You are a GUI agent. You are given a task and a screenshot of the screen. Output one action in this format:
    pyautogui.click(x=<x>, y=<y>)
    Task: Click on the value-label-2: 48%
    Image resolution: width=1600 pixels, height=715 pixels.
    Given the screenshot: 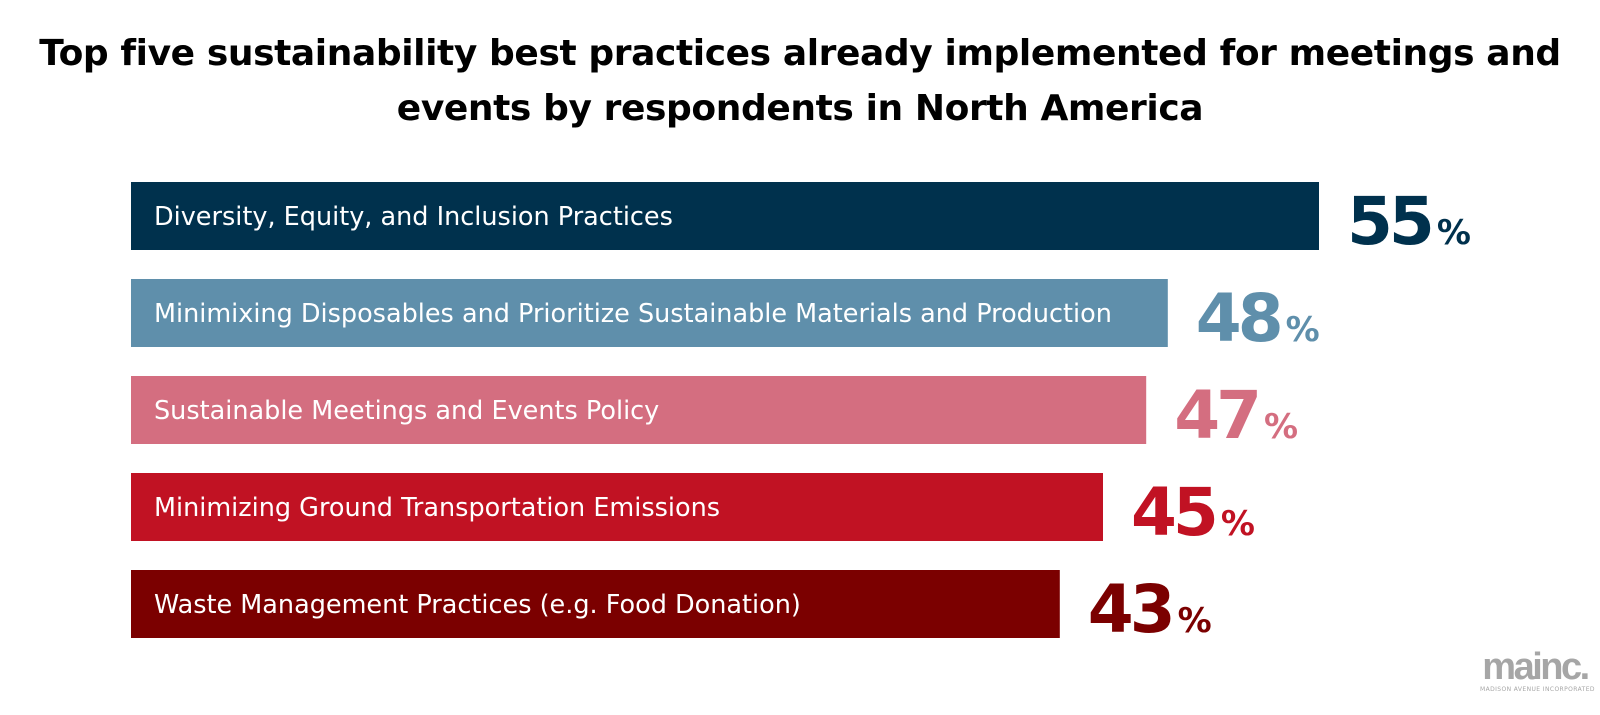 What is the action you would take?
    pyautogui.click(x=1258, y=318)
    